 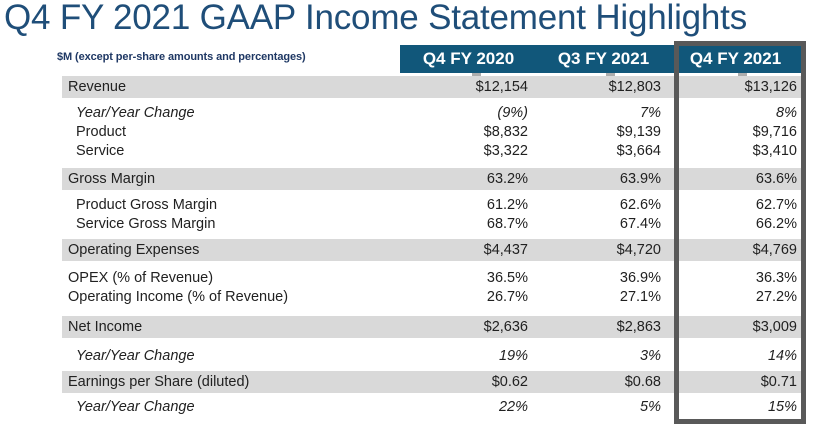 I want to click on row-label: Net Income, so click(x=105, y=327).